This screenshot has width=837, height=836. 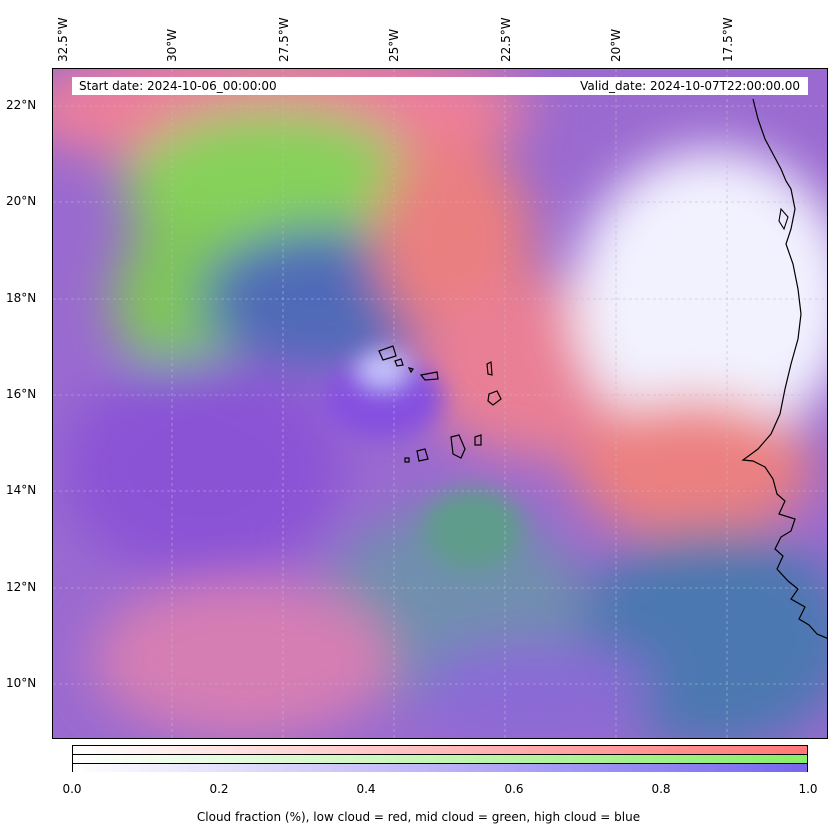 What do you see at coordinates (394, 45) in the screenshot?
I see `lon-label-25w: 25°W` at bounding box center [394, 45].